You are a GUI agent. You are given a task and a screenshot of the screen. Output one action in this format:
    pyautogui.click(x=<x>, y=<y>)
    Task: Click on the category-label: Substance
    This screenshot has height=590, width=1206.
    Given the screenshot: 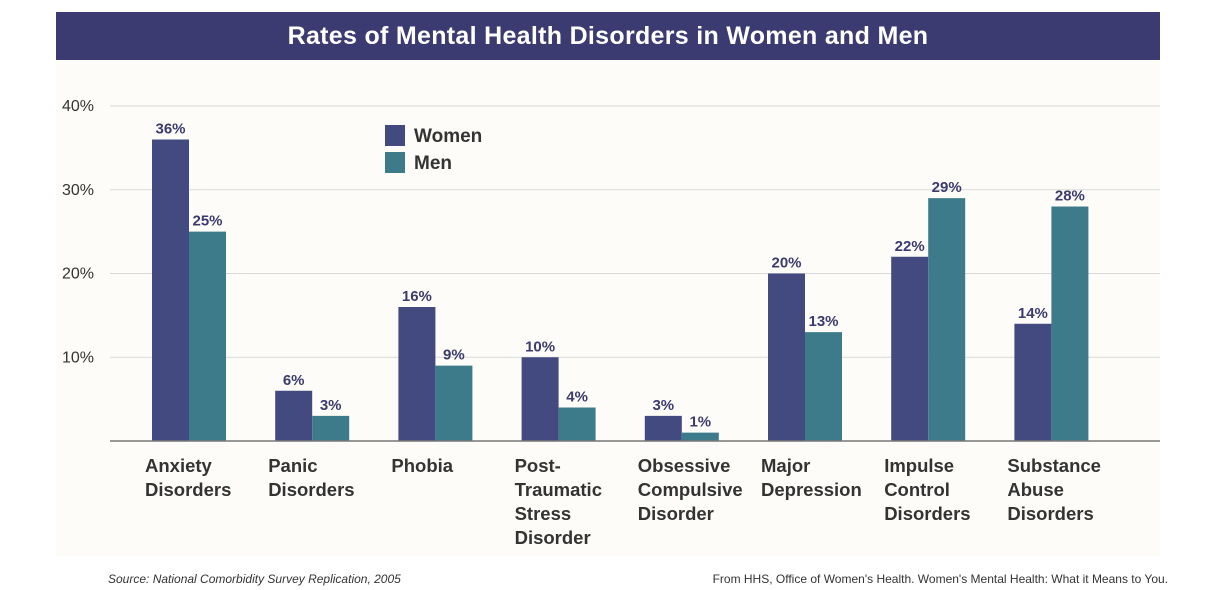 What is the action you would take?
    pyautogui.click(x=1054, y=465)
    